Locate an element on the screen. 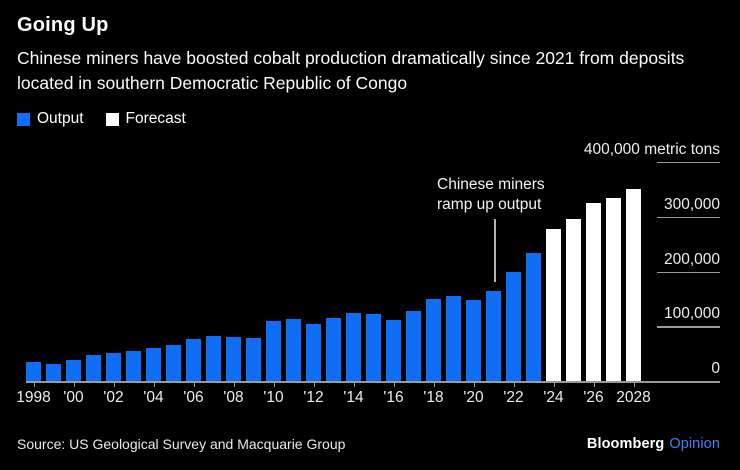 The width and height of the screenshot is (740, 470). x-tick-2002 is located at coordinates (114, 384).